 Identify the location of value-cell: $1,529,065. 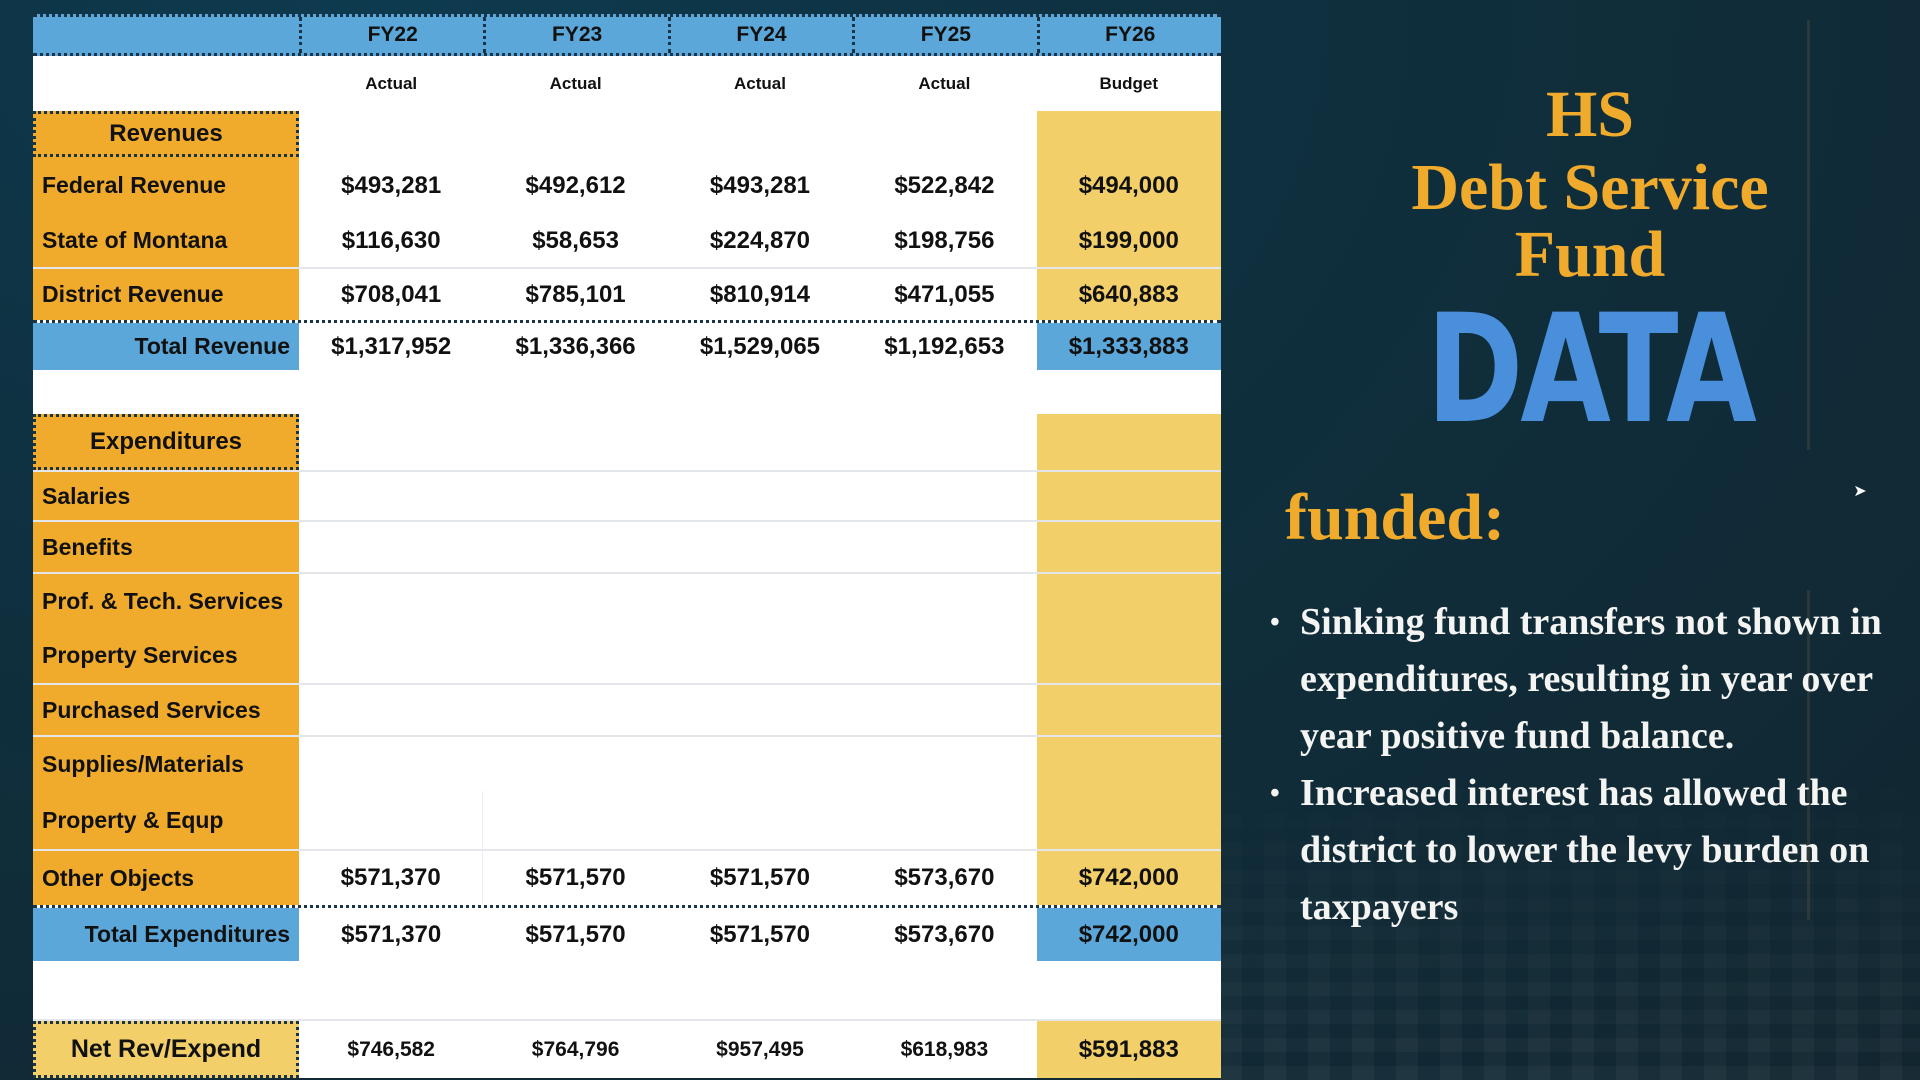
(760, 346).